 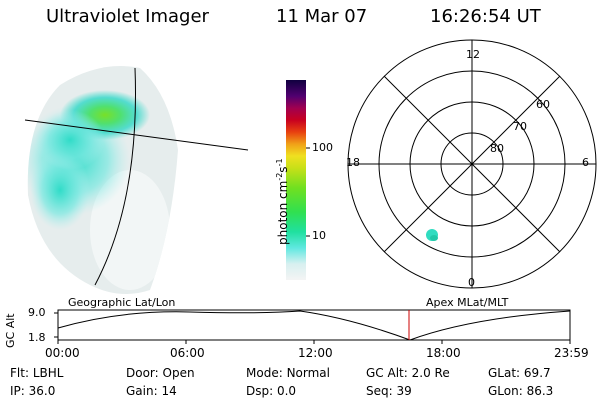 What do you see at coordinates (520, 126) in the screenshot?
I see `lat-label-70: 70` at bounding box center [520, 126].